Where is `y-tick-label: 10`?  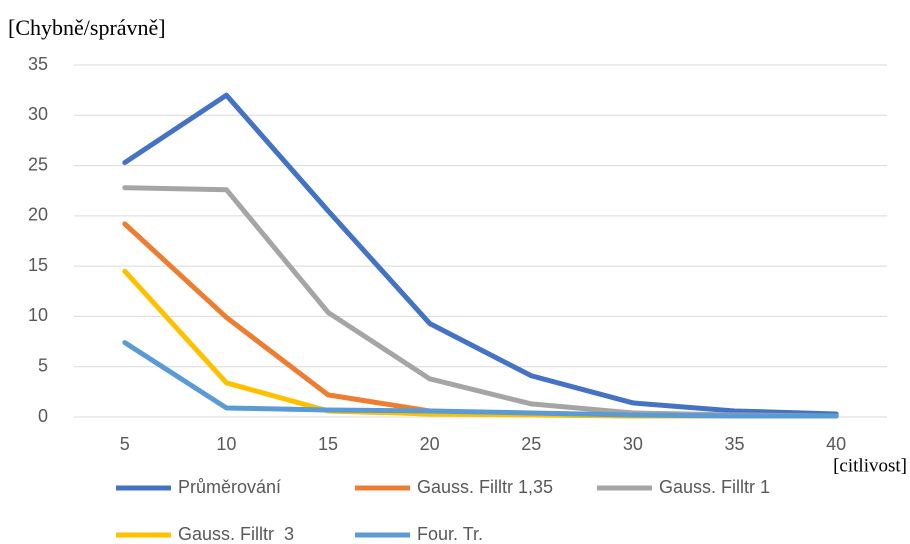 y-tick-label: 10 is located at coordinates (38, 315).